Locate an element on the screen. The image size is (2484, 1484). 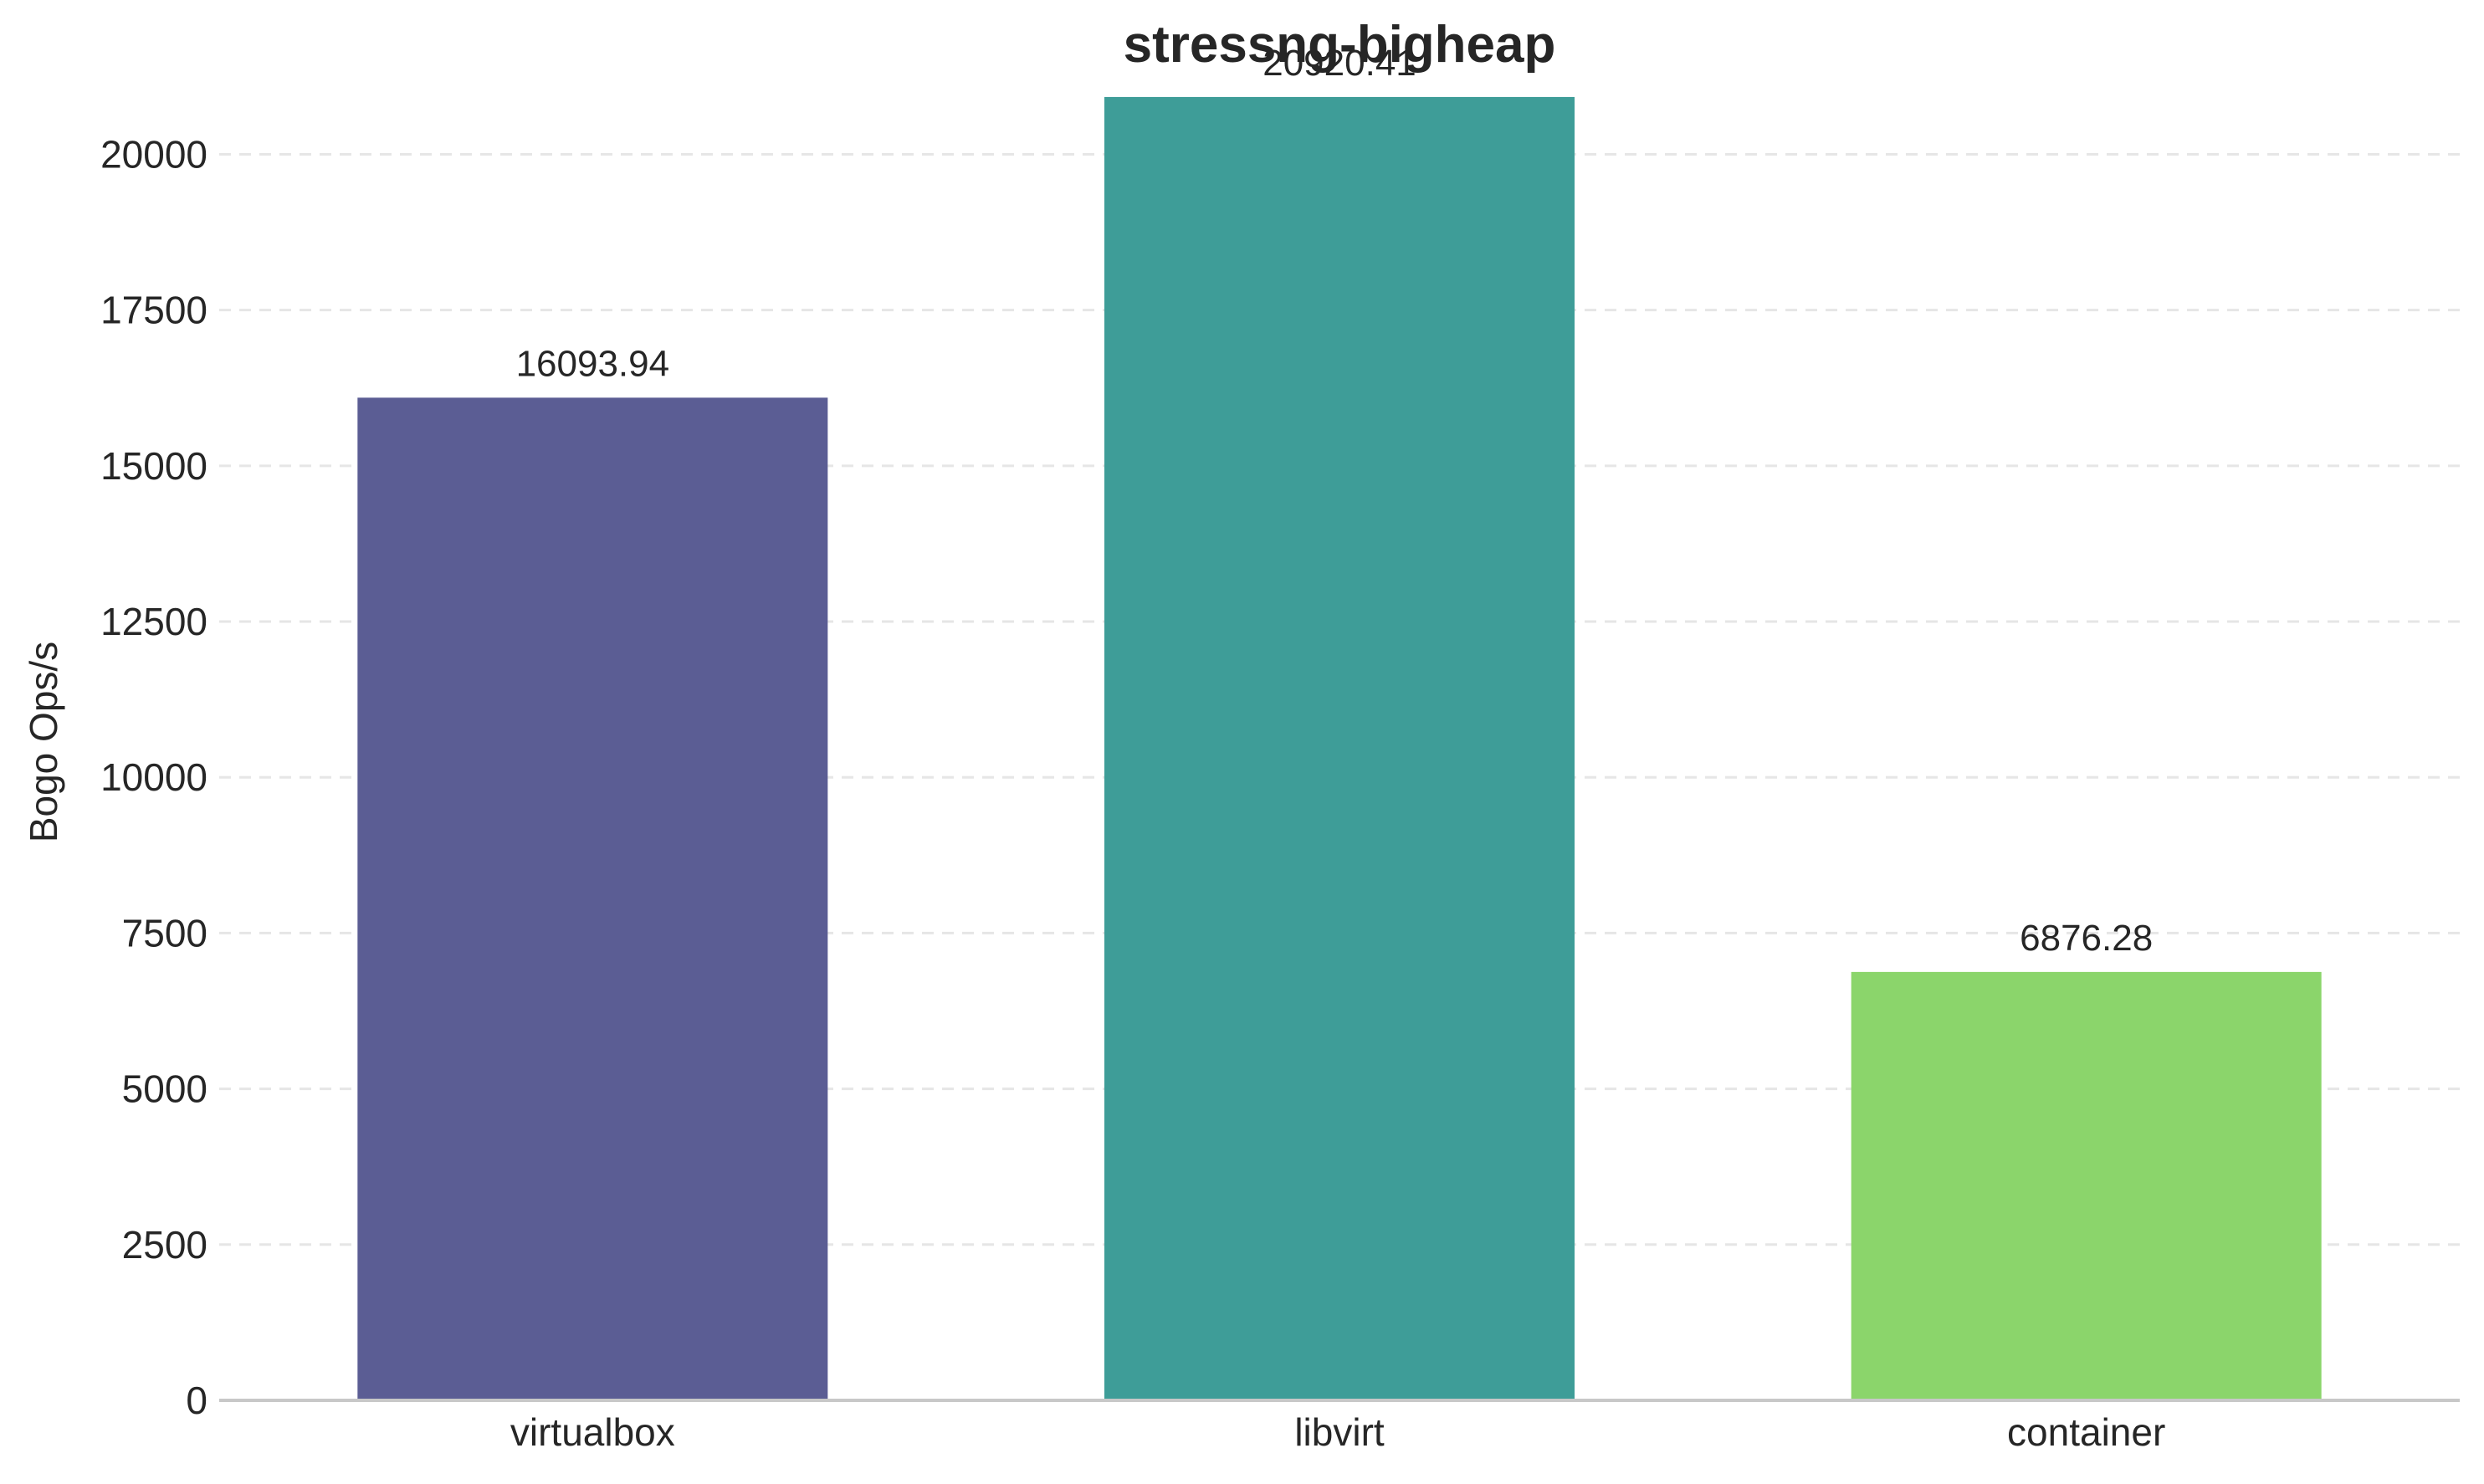
bar-virtualbox is located at coordinates (592, 899).